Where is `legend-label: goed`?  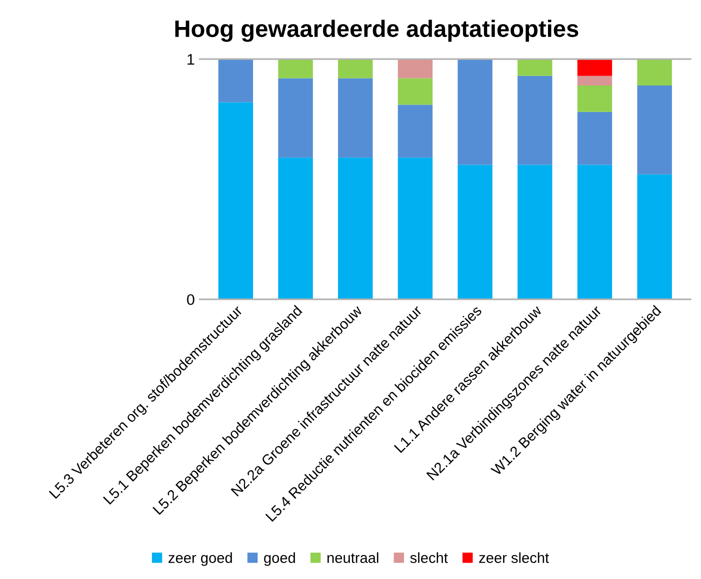 legend-label: goed is located at coordinates (279, 559).